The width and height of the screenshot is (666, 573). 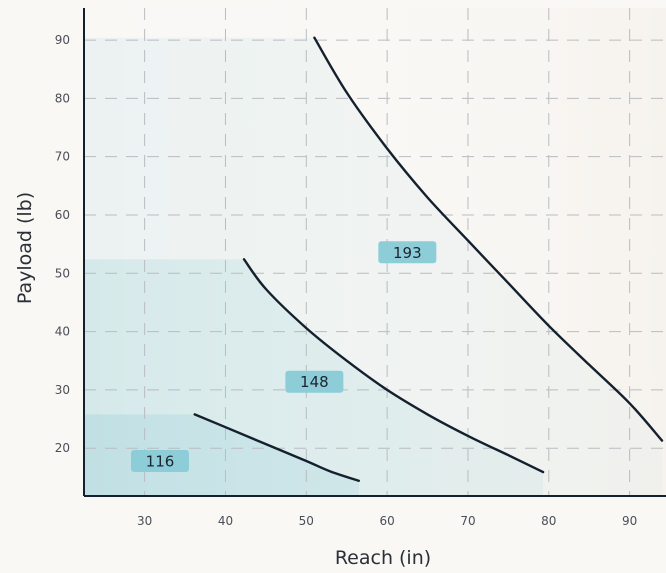 I want to click on x-tick-label-40: 40, so click(x=225, y=521).